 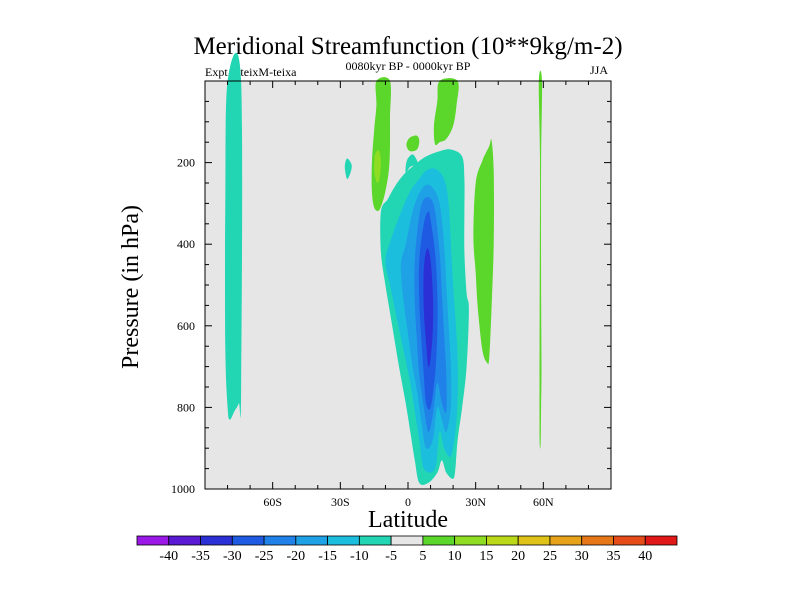 I want to click on colorbar-label: -40, so click(x=168, y=556).